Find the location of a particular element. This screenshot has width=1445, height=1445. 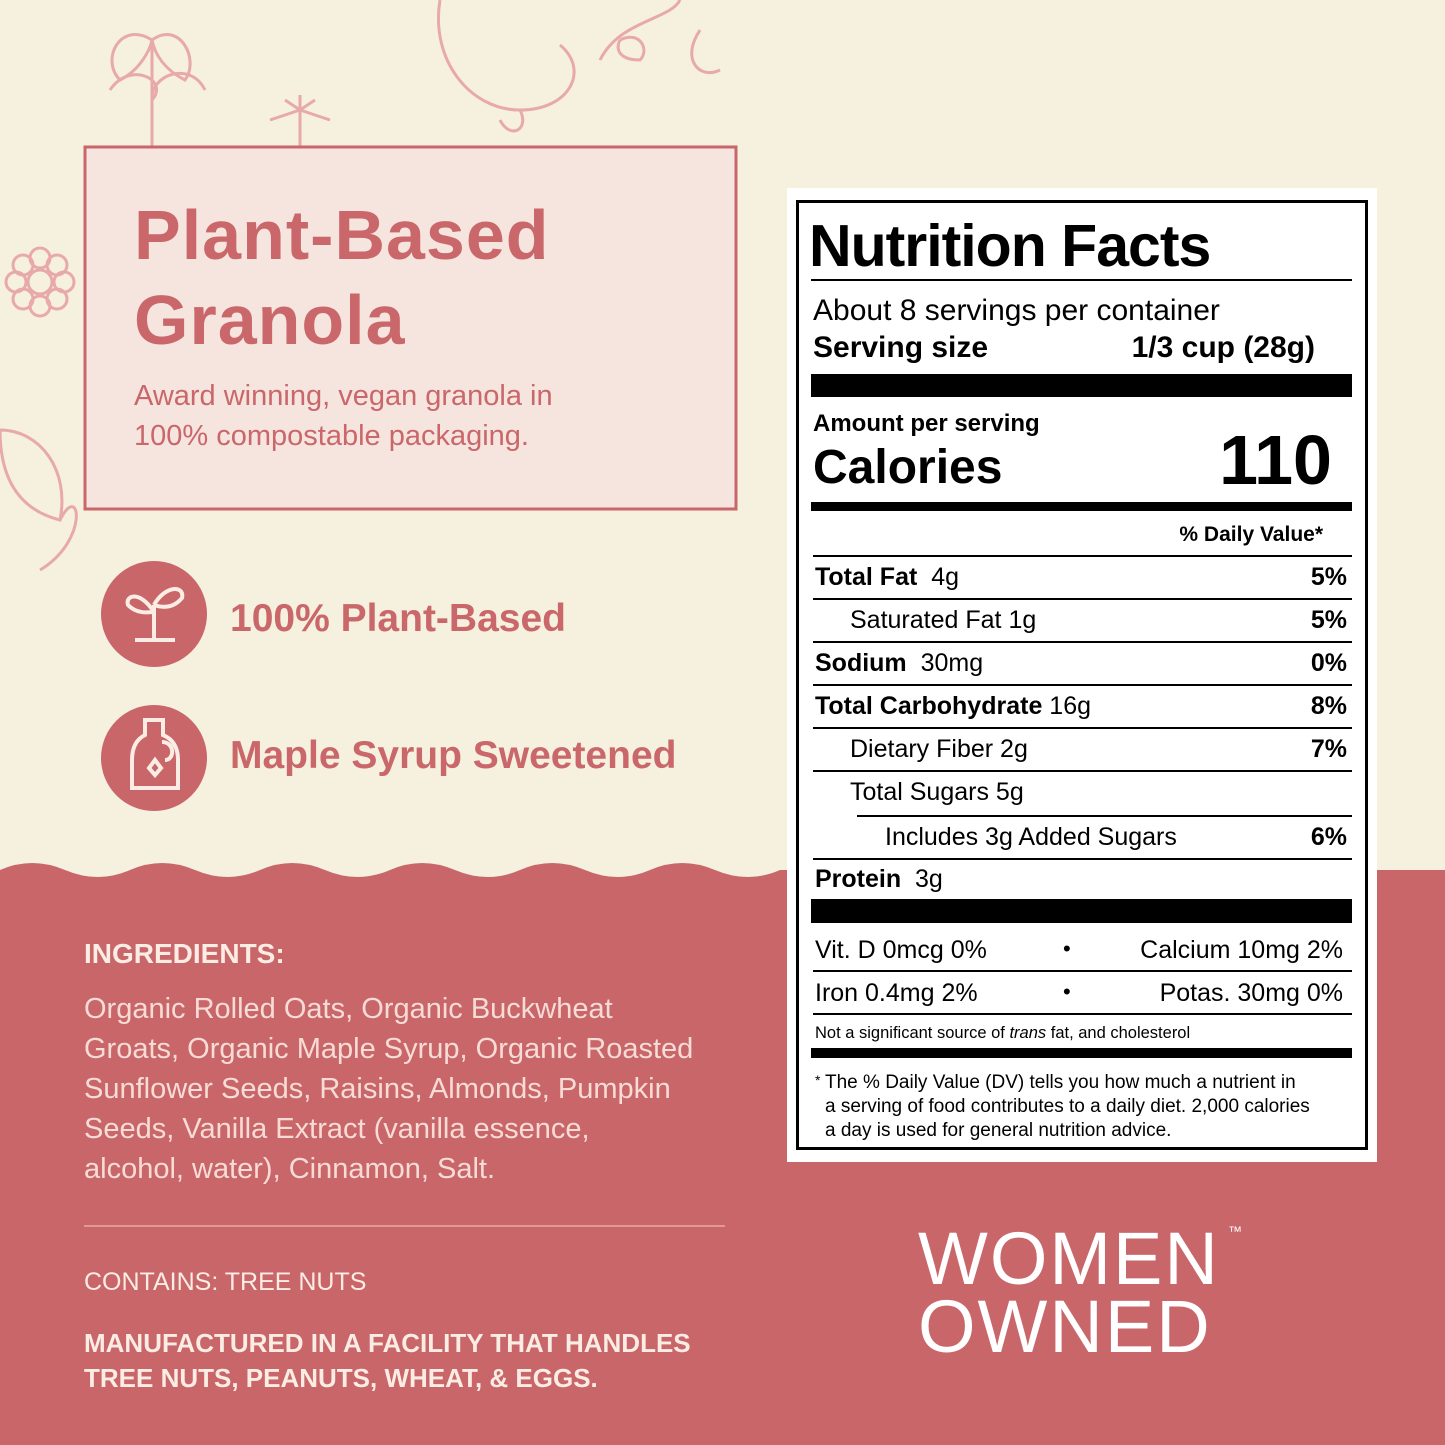

title-line: Plant-Based is located at coordinates (342, 235).